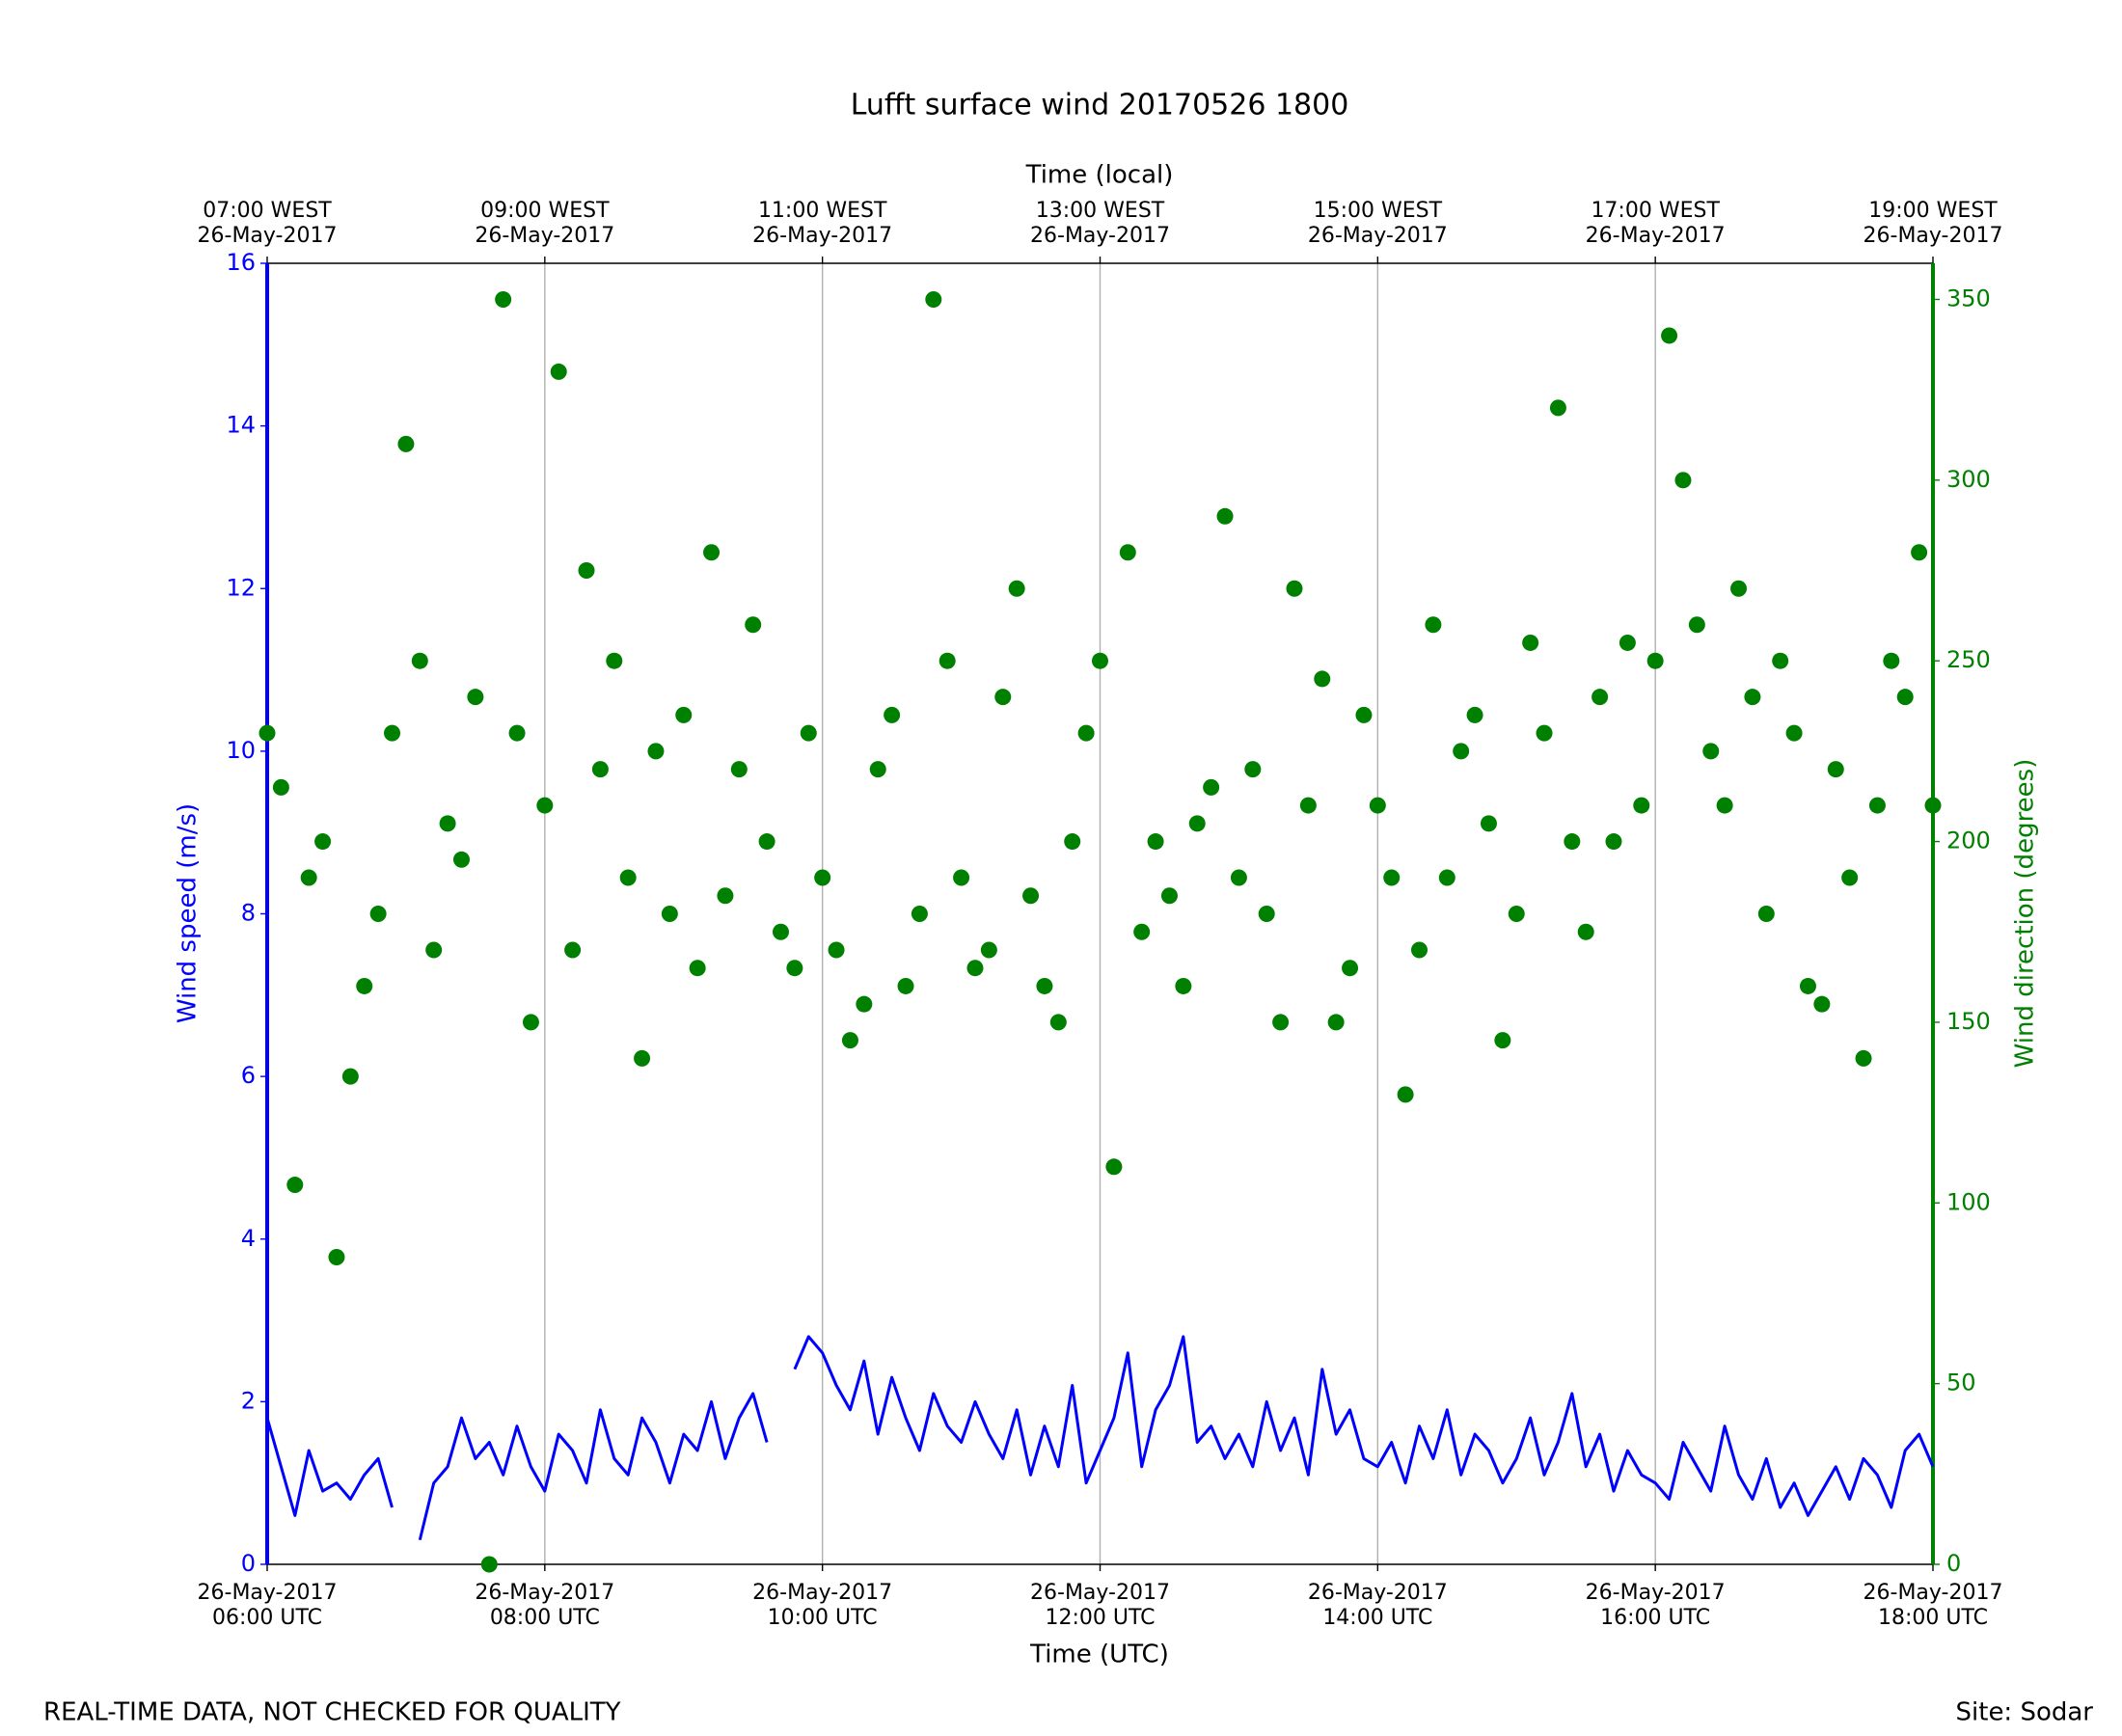 The width and height of the screenshot is (2122, 1736). I want to click on x-tick-label: 16:00 UTC, so click(1655, 1618).